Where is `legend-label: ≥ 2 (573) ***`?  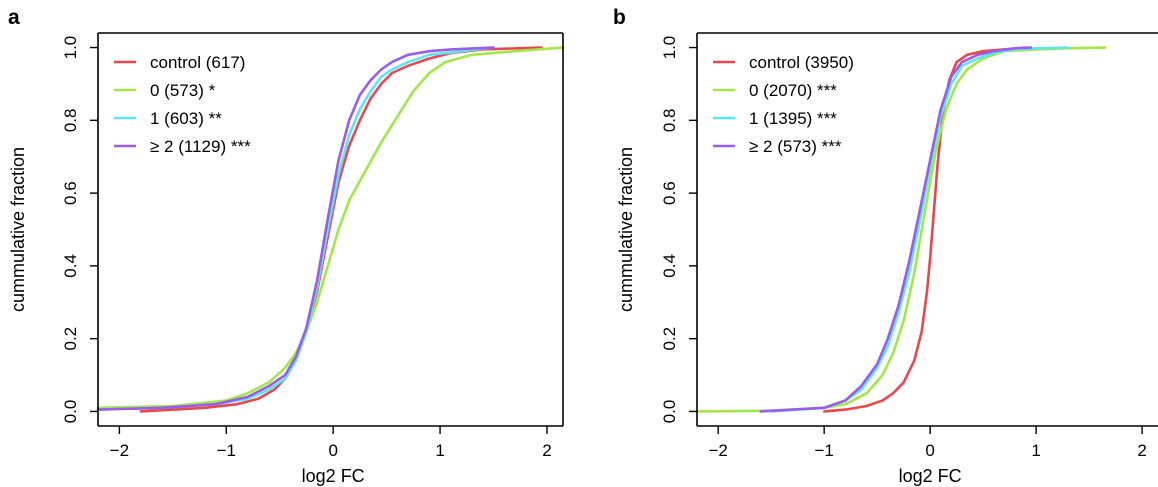 legend-label: ≥ 2 (573) *** is located at coordinates (795, 146).